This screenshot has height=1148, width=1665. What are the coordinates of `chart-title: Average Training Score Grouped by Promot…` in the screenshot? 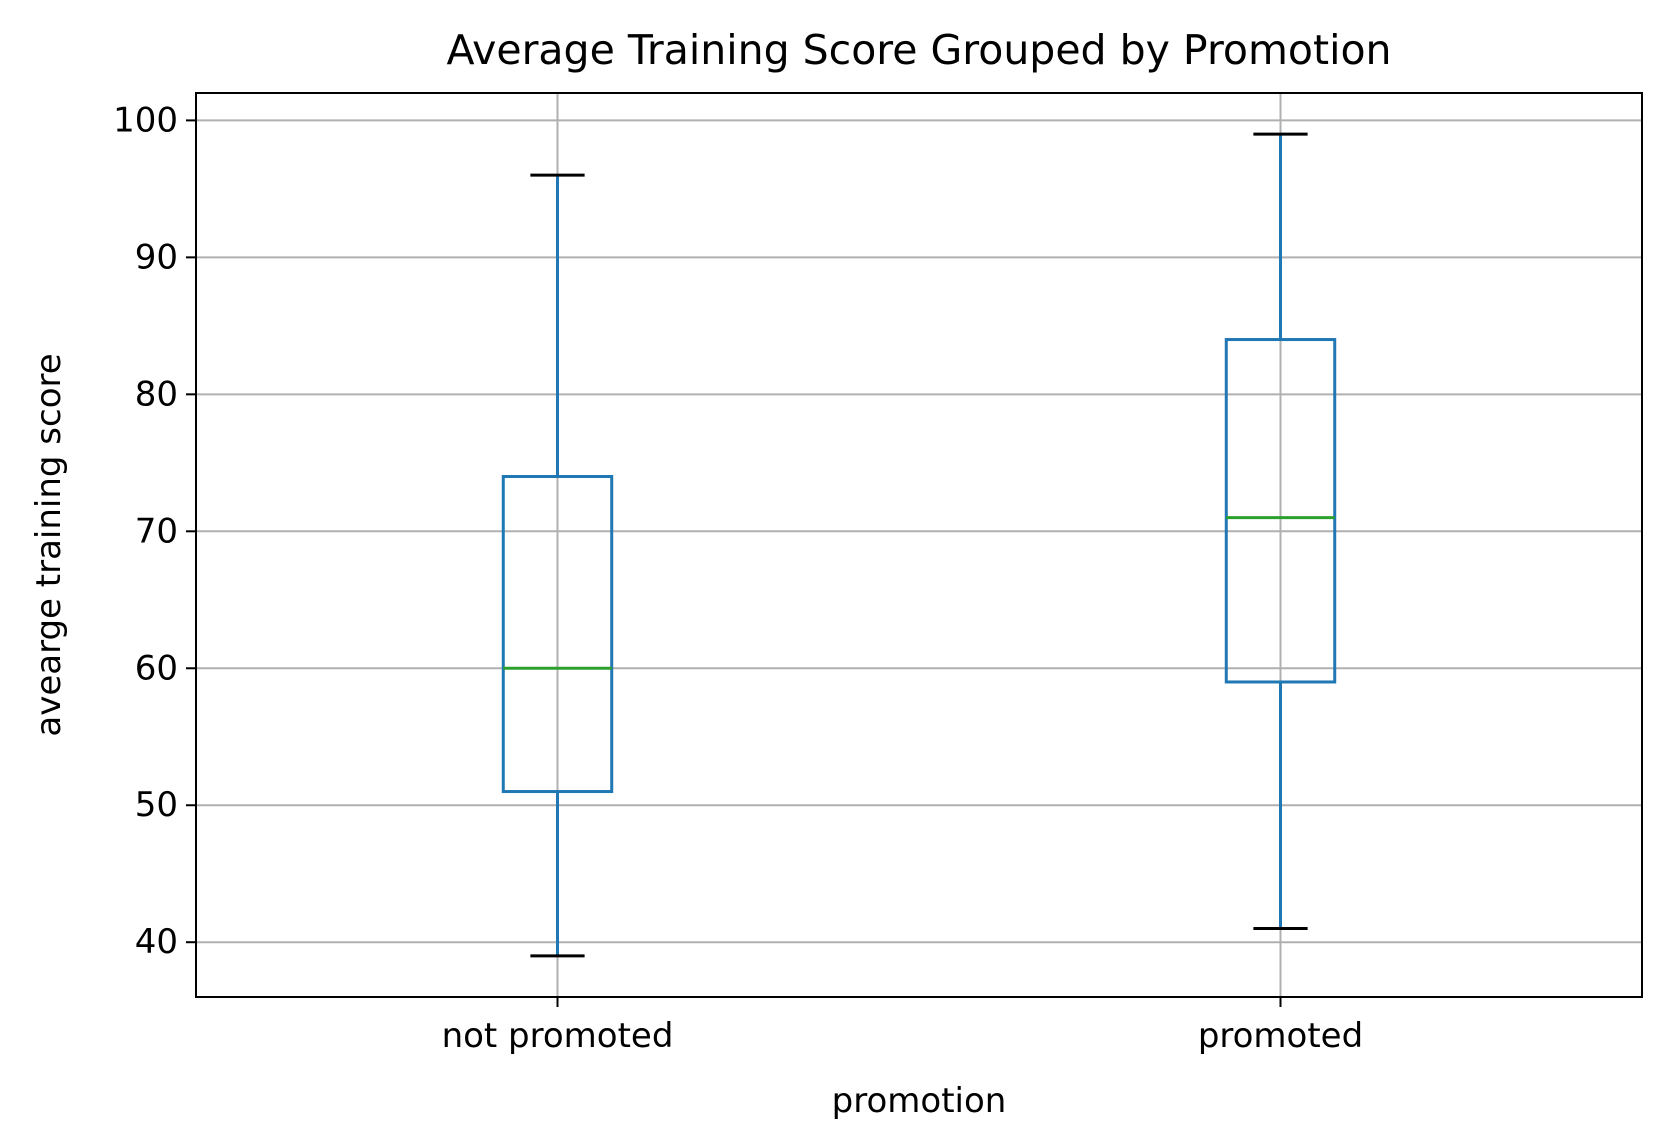 It's located at (918, 50).